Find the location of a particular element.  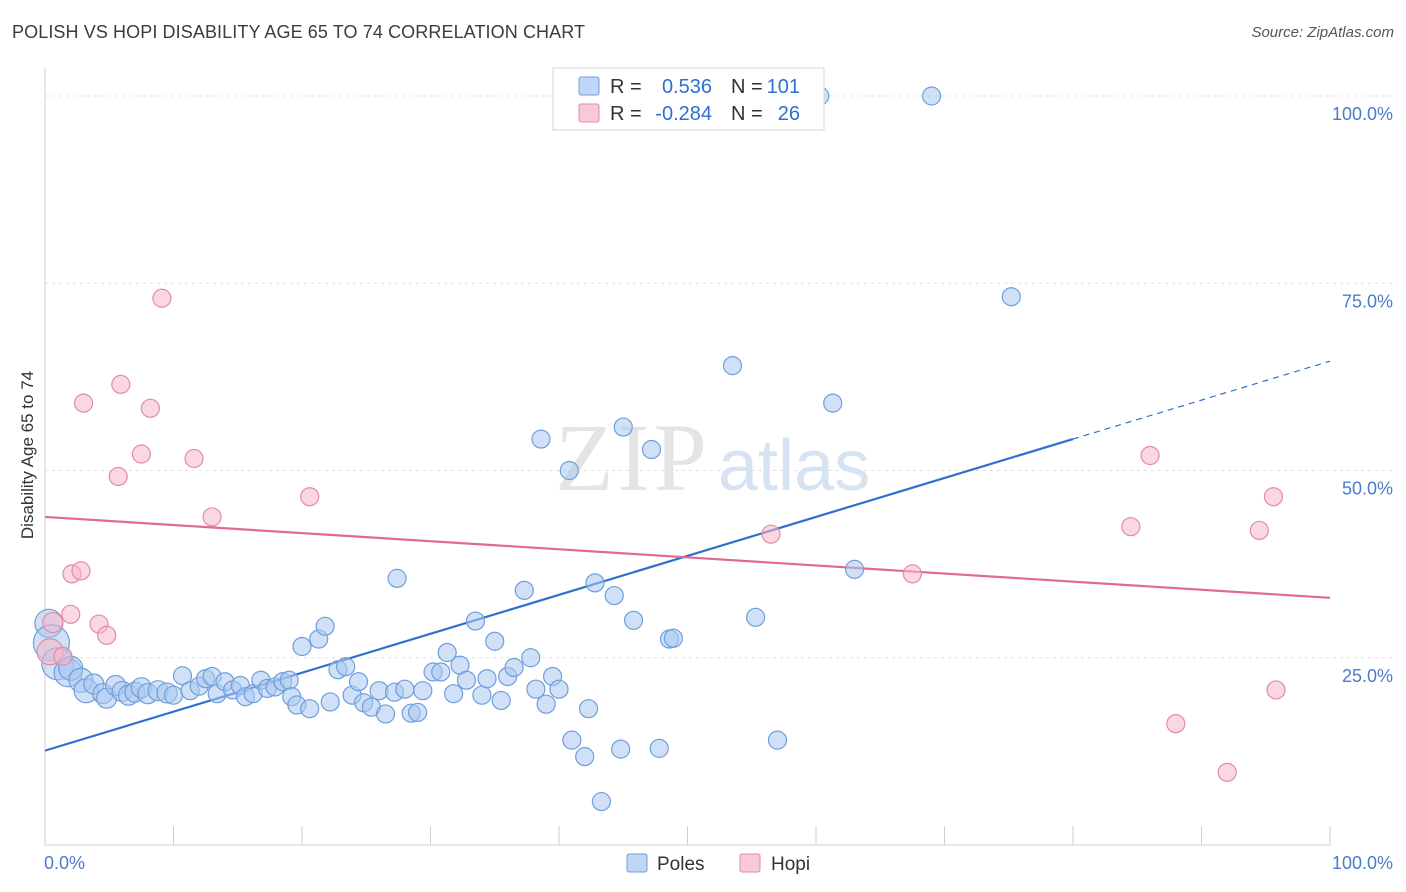

watermark: ZIP atlas is located at coordinates (712, 457).